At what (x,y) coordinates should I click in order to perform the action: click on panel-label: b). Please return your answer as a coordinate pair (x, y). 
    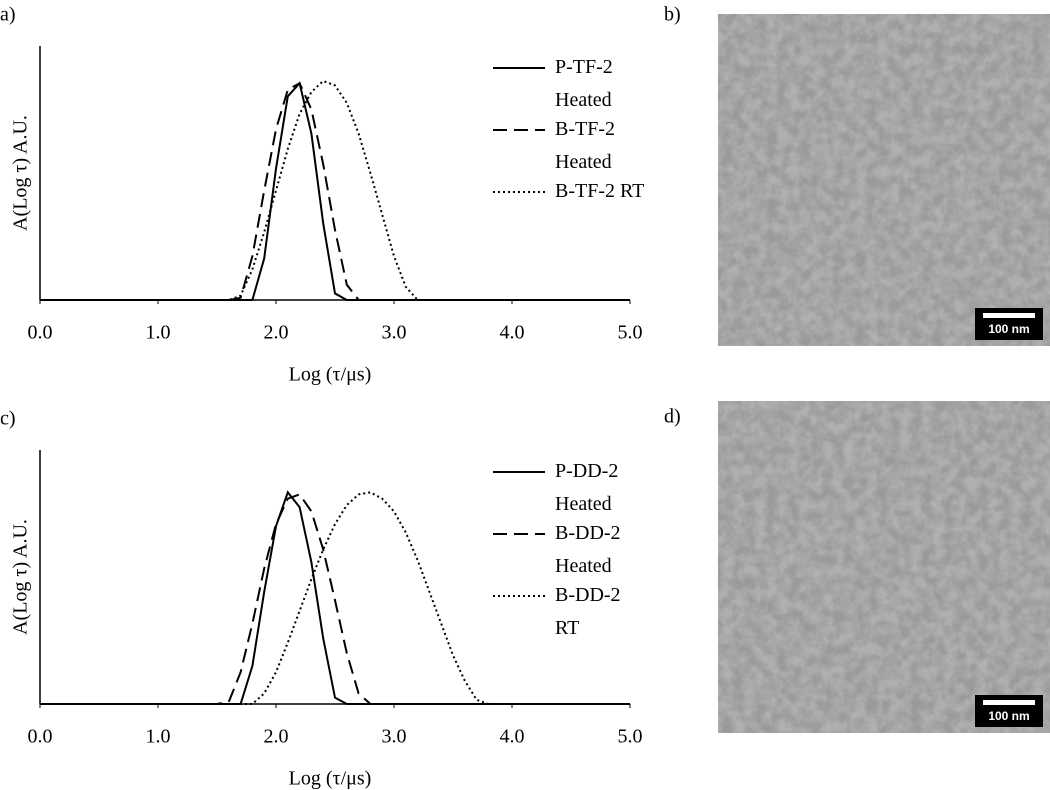
    Looking at the image, I should click on (672, 15).